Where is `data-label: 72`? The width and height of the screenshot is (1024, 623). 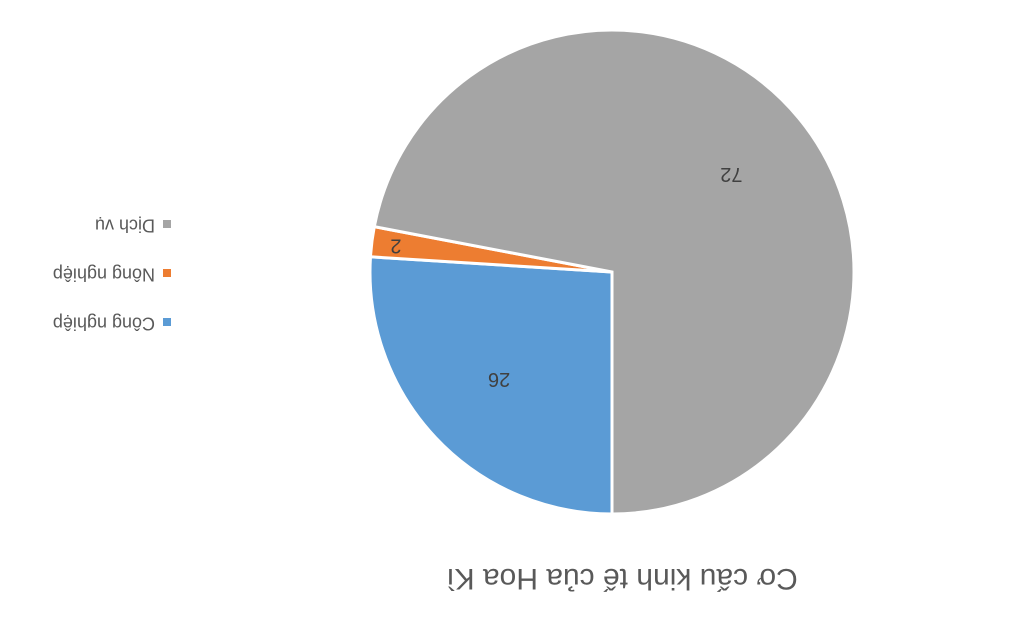 data-label: 72 is located at coordinates (731, 174).